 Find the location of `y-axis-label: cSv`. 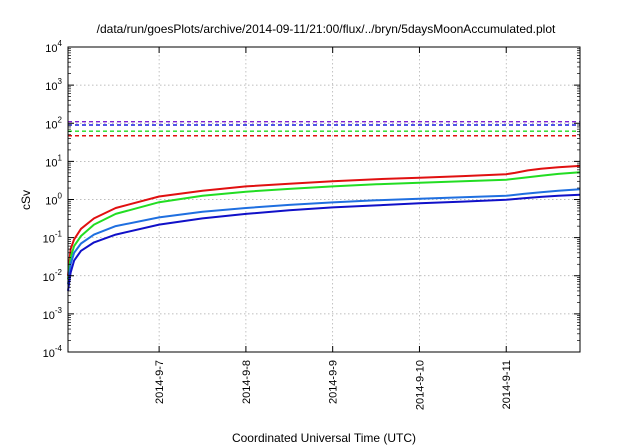

y-axis-label: cSv is located at coordinates (26, 200).